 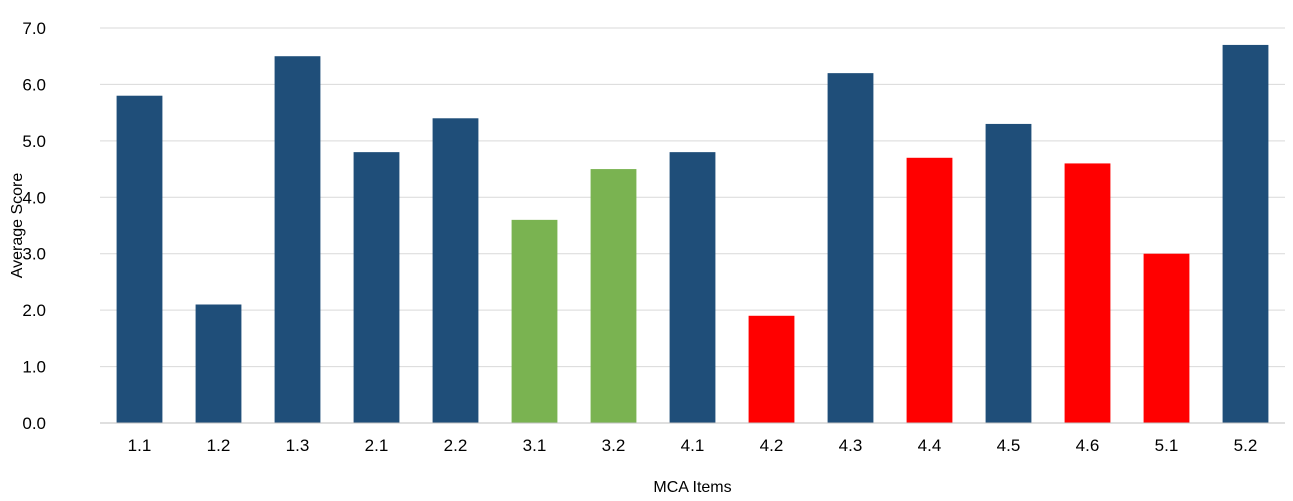 I want to click on y-tick-label: 5.0, so click(x=34, y=141).